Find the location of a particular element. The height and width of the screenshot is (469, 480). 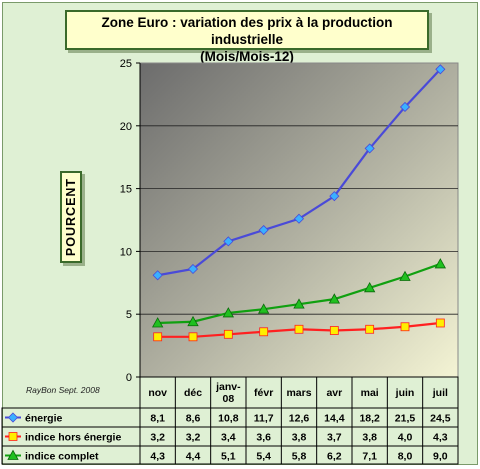

data-value-label: 7,1 is located at coordinates (369, 457).